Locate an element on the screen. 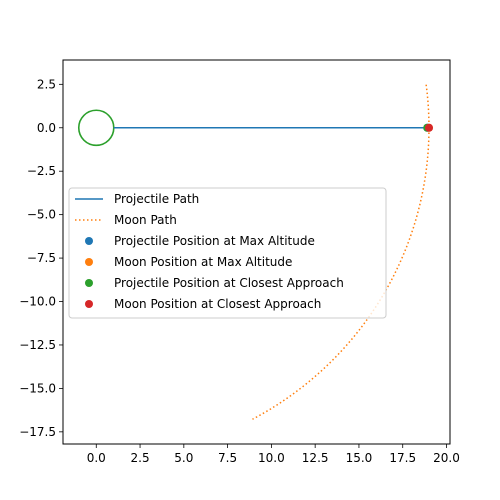 This screenshot has width=500, height=500. y-tick-label: −2.5 is located at coordinates (41, 171).